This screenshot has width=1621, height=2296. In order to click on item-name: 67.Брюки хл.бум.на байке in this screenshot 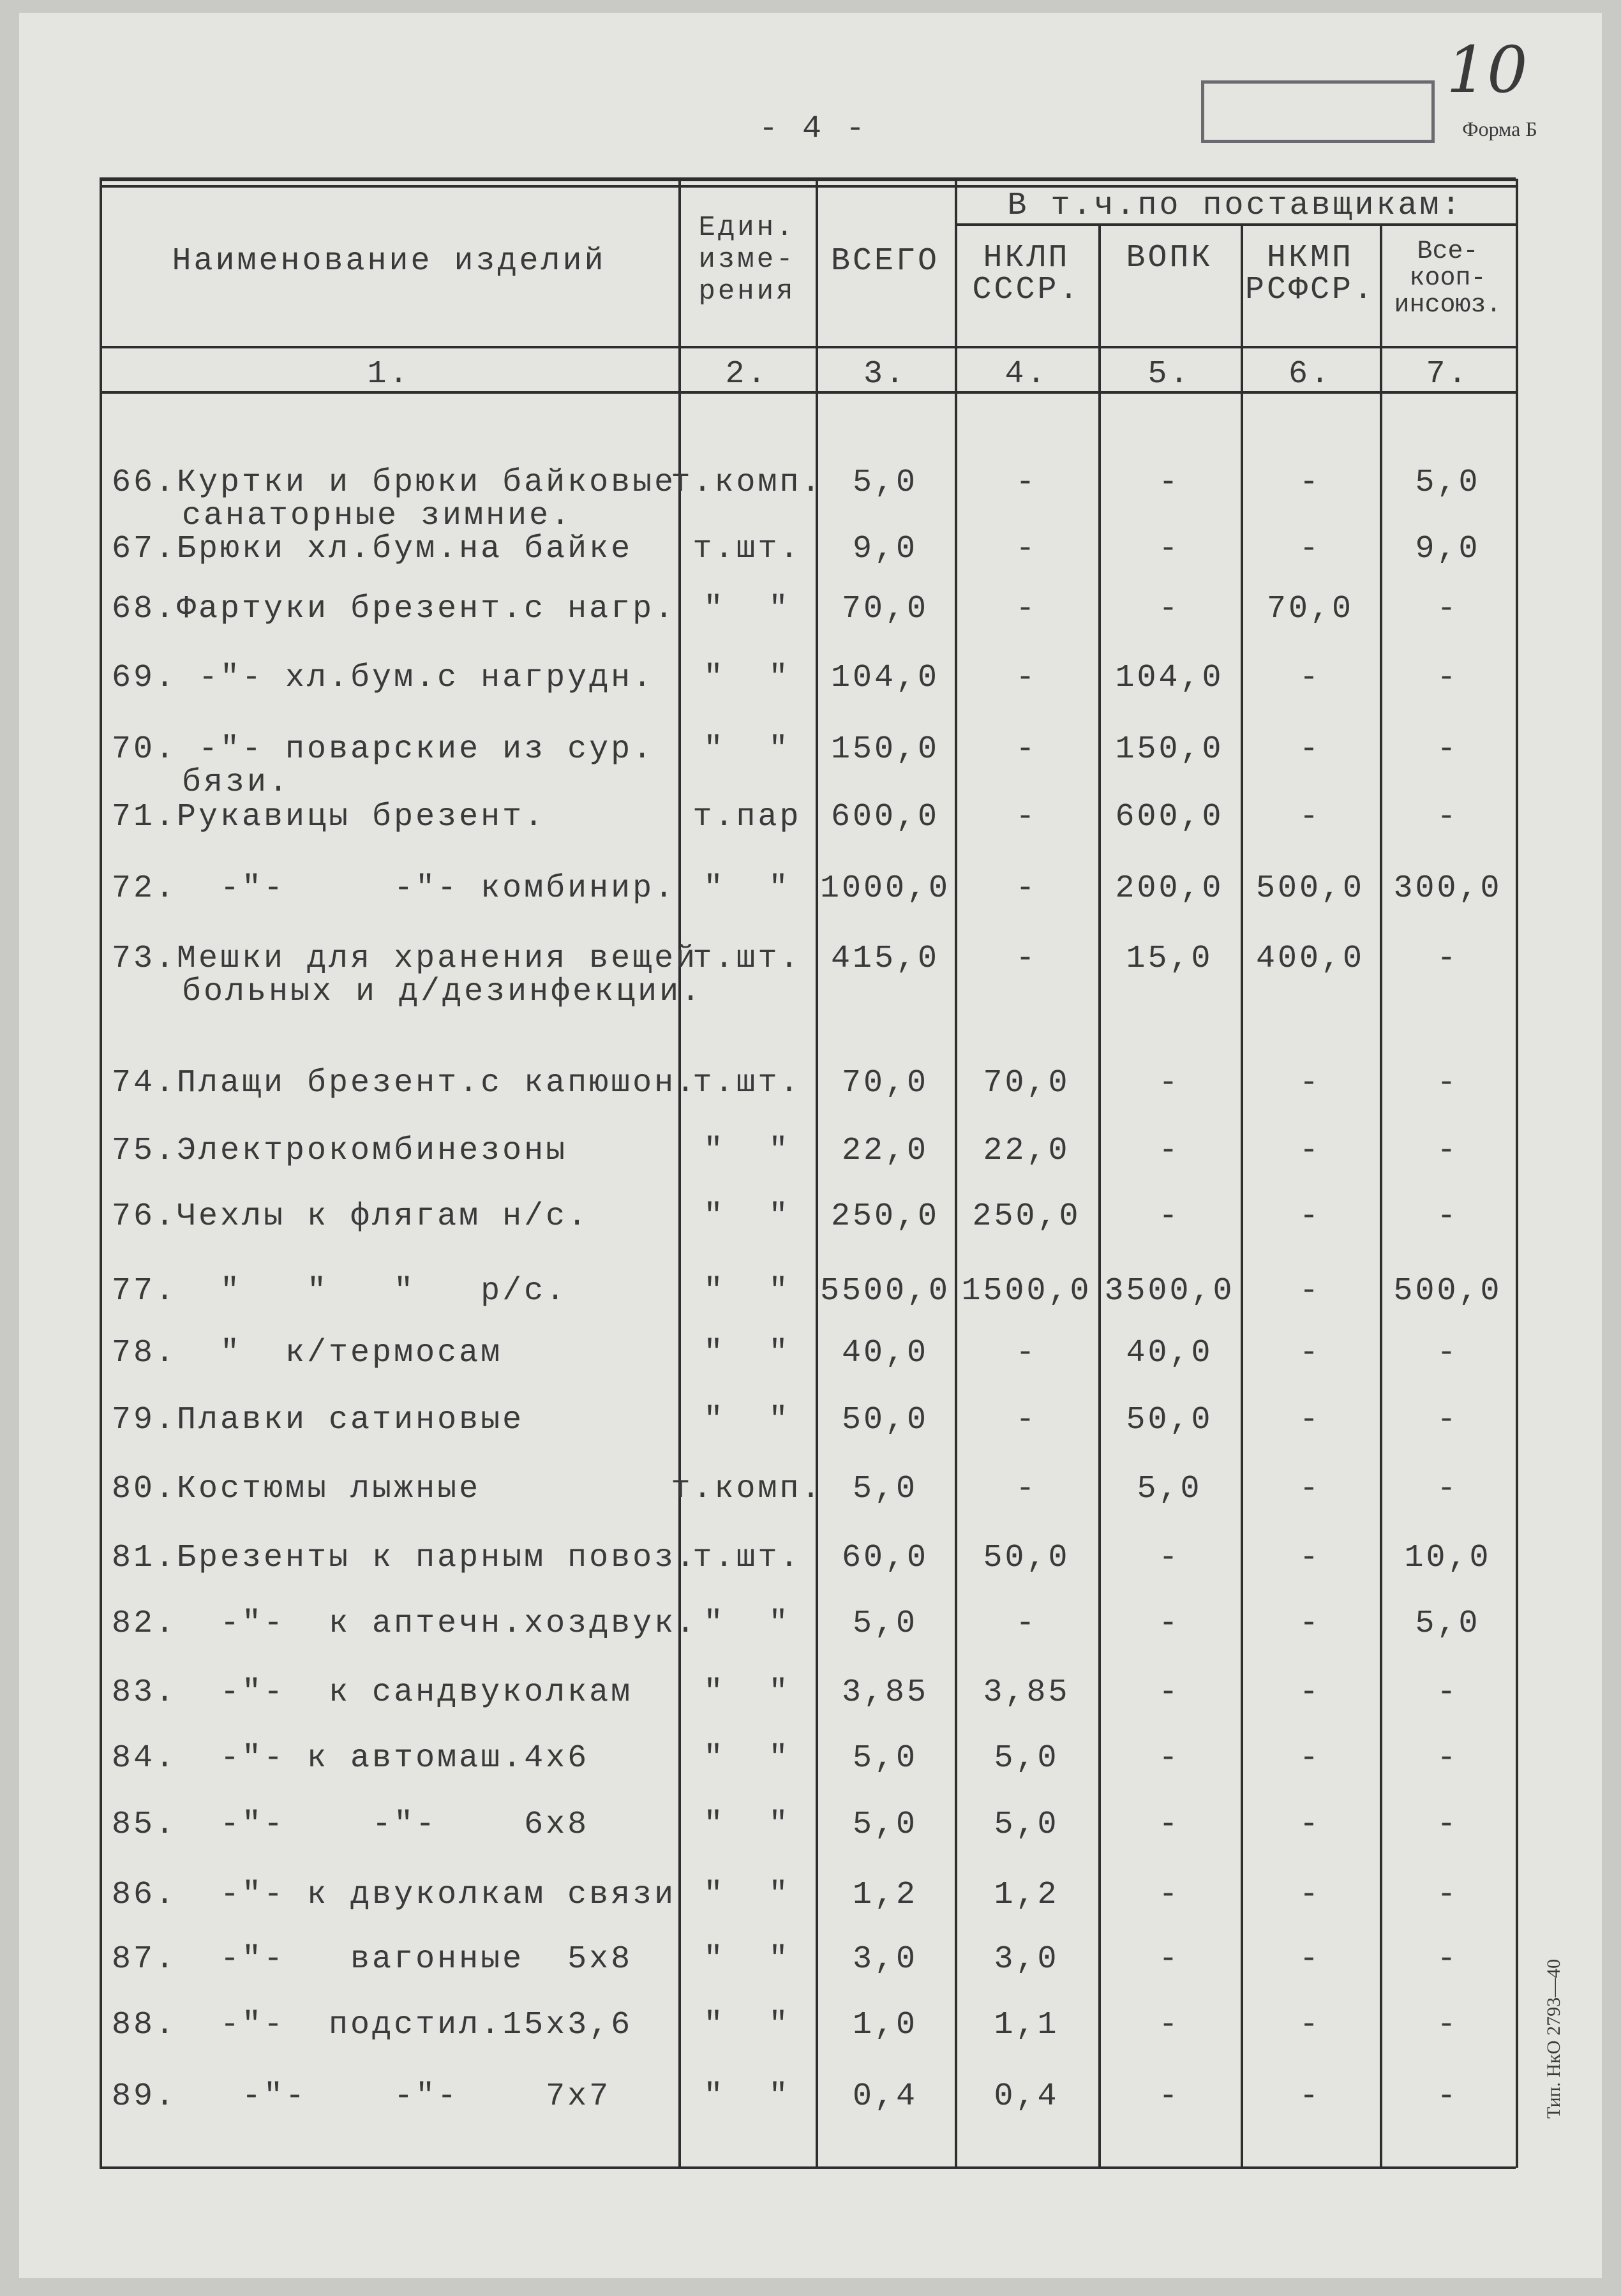, I will do `click(372, 549)`.